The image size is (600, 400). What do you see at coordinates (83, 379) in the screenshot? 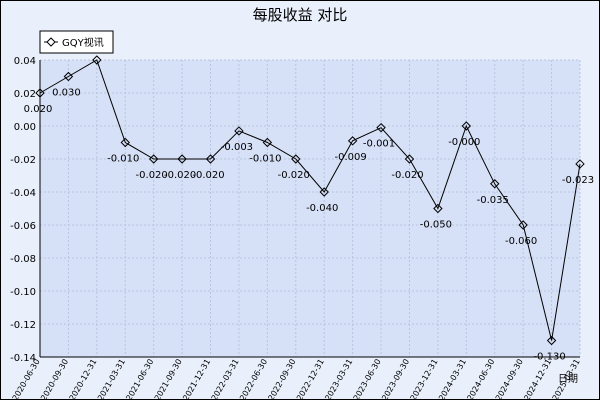
I see `x-tick-label: 2020-12-31` at bounding box center [83, 379].